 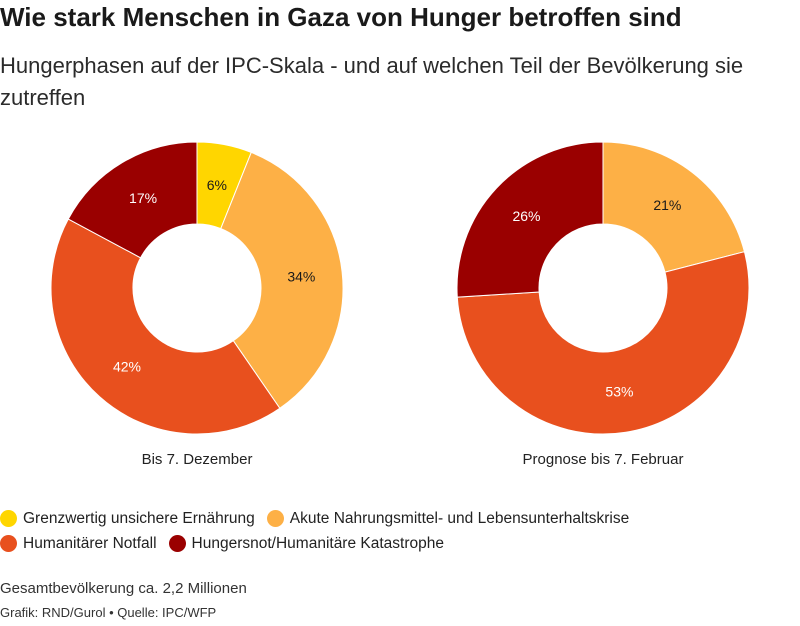 I want to click on slice-value-label: 17%, so click(x=143, y=198).